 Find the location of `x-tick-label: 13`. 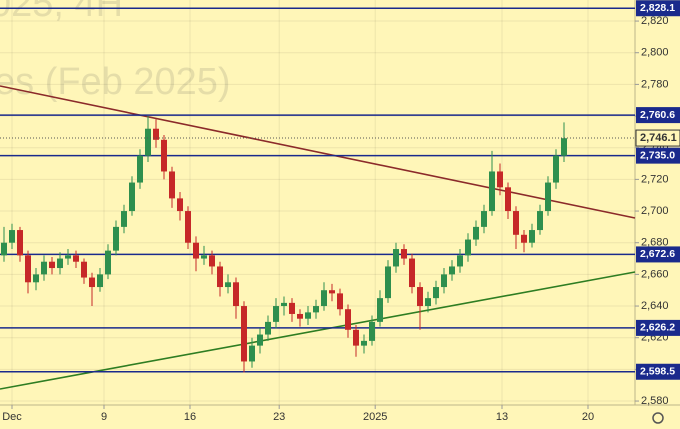

x-tick-label: 13 is located at coordinates (502, 417).